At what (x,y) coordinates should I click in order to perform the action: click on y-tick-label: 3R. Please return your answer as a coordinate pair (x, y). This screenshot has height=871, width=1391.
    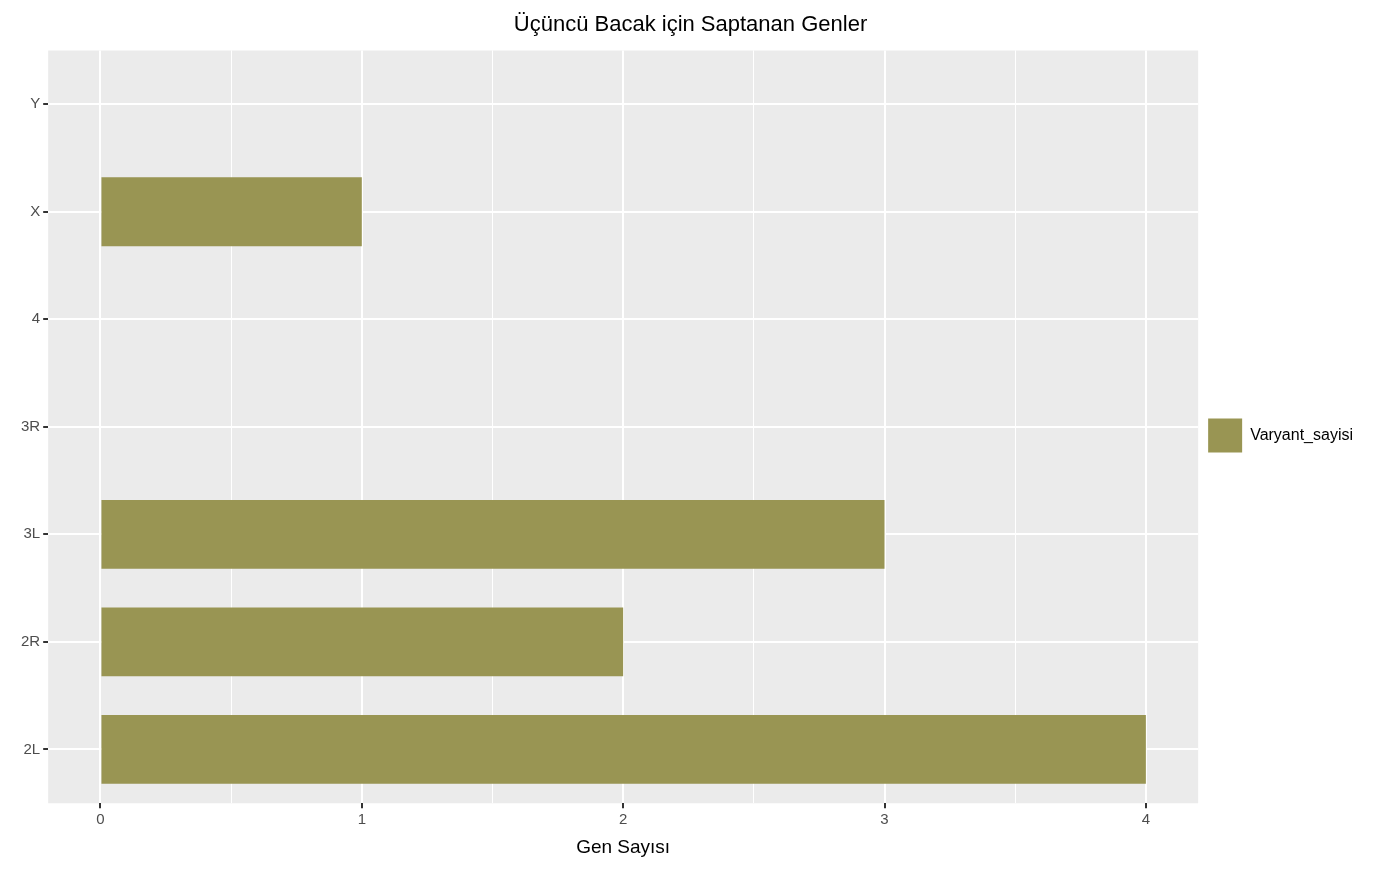
    Looking at the image, I should click on (30, 425).